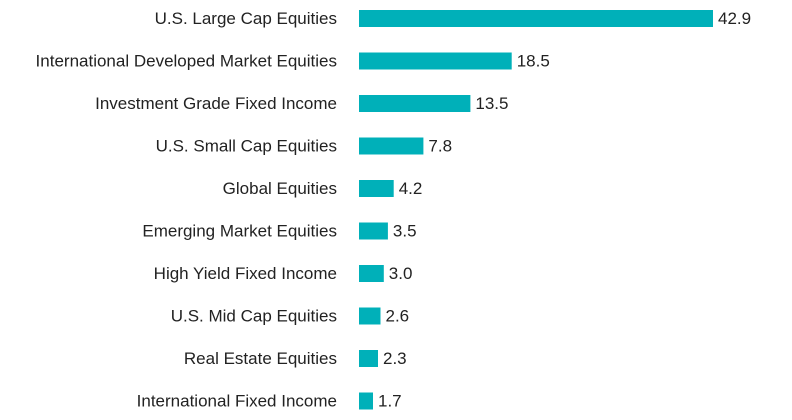 This screenshot has height=420, width=792. Describe the element at coordinates (734, 18) in the screenshot. I see `value-label: 42.9` at that location.